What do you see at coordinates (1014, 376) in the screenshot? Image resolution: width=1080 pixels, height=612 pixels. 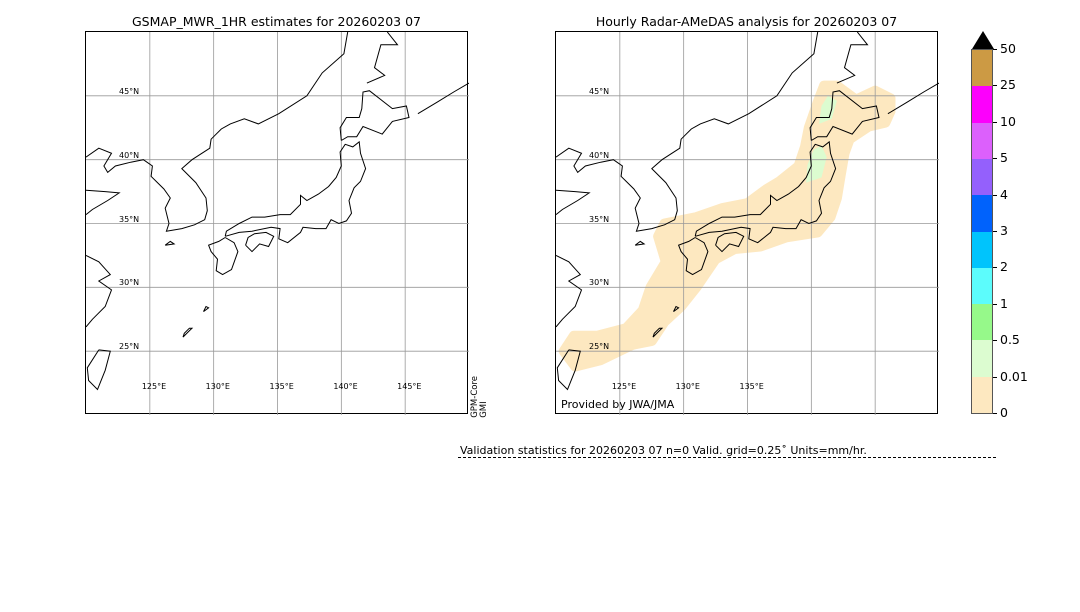 I see `colorbar-label: 0.01` at bounding box center [1014, 376].